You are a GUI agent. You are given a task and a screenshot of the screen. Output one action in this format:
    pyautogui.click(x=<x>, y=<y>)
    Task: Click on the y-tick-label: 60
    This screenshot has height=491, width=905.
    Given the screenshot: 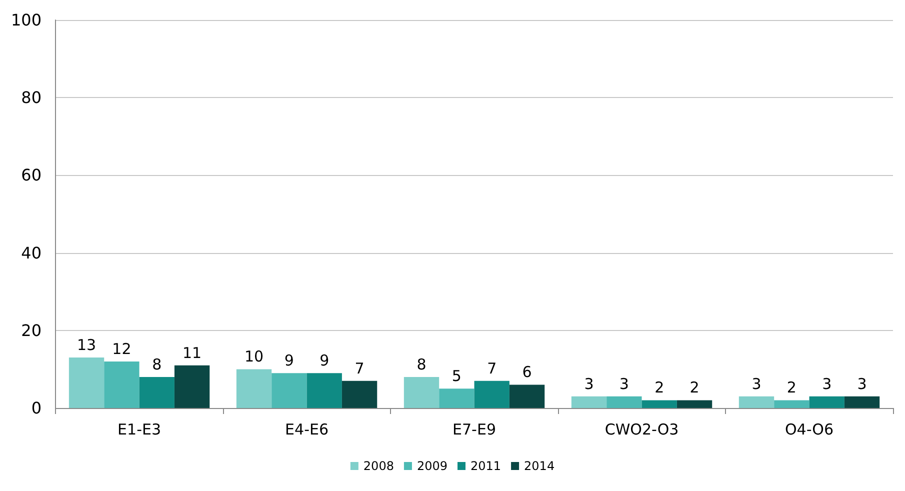 What is the action you would take?
    pyautogui.click(x=31, y=175)
    